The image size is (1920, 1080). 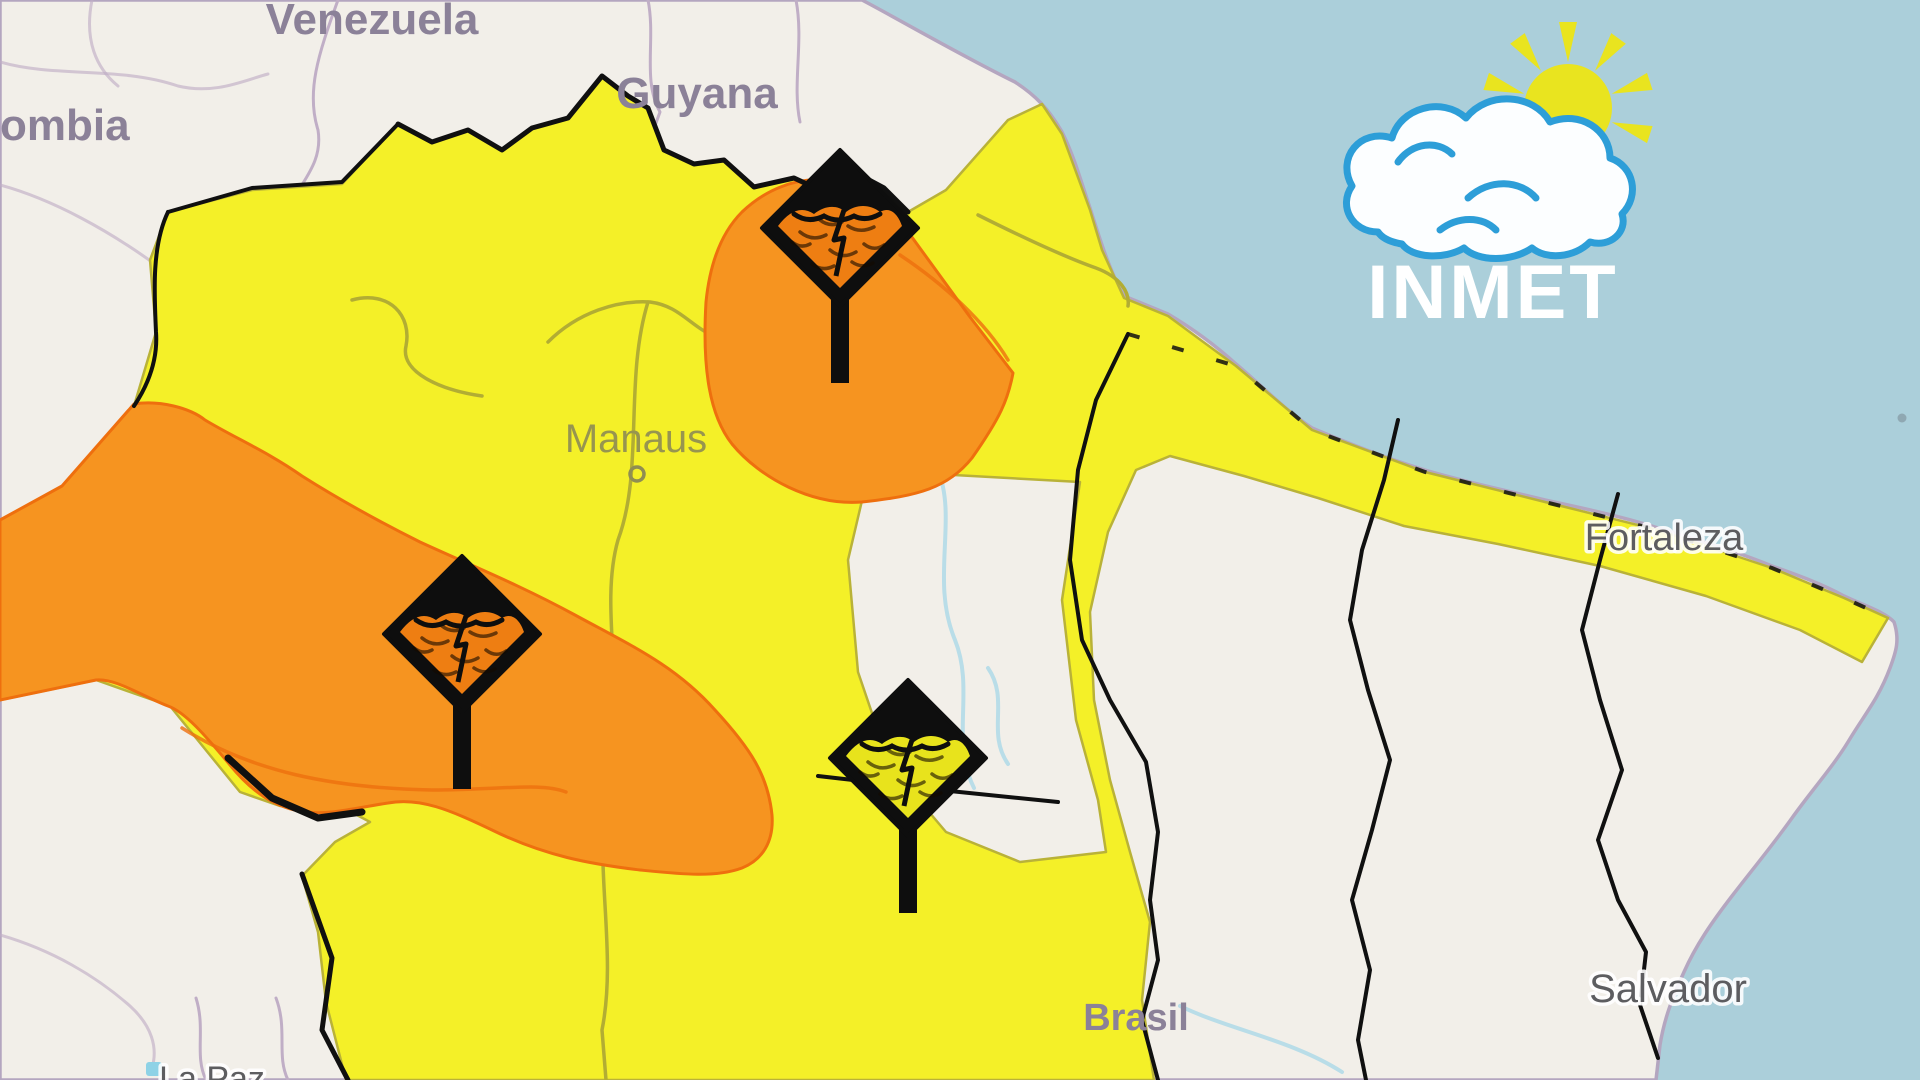 I want to click on brazil-border-northwest-top, so click(x=283, y=168).